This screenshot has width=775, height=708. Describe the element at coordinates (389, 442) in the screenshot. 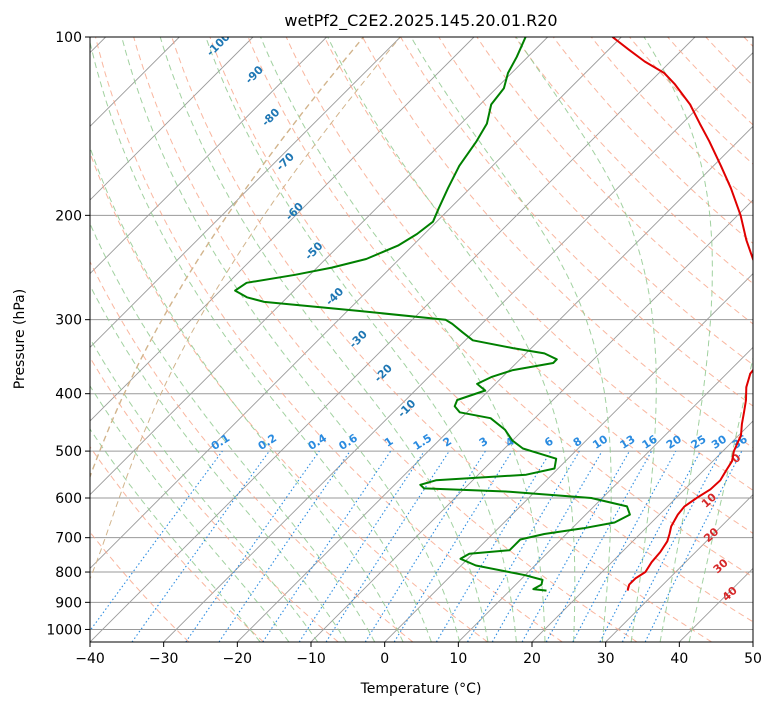

I see `mixing-ratio-label: 1` at that location.